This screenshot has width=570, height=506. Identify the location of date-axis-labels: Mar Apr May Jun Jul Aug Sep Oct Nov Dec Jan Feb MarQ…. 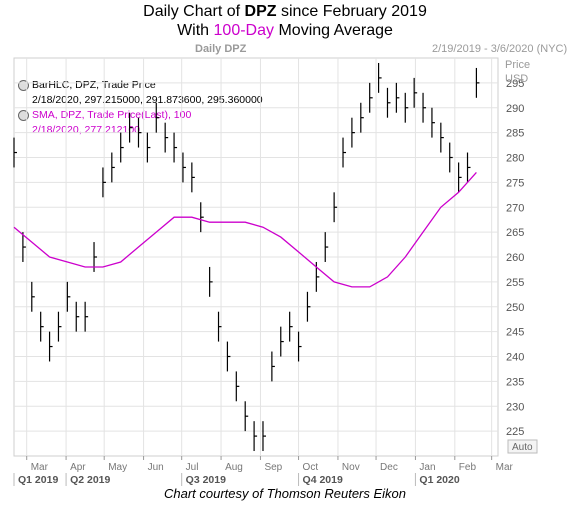
(266, 474).